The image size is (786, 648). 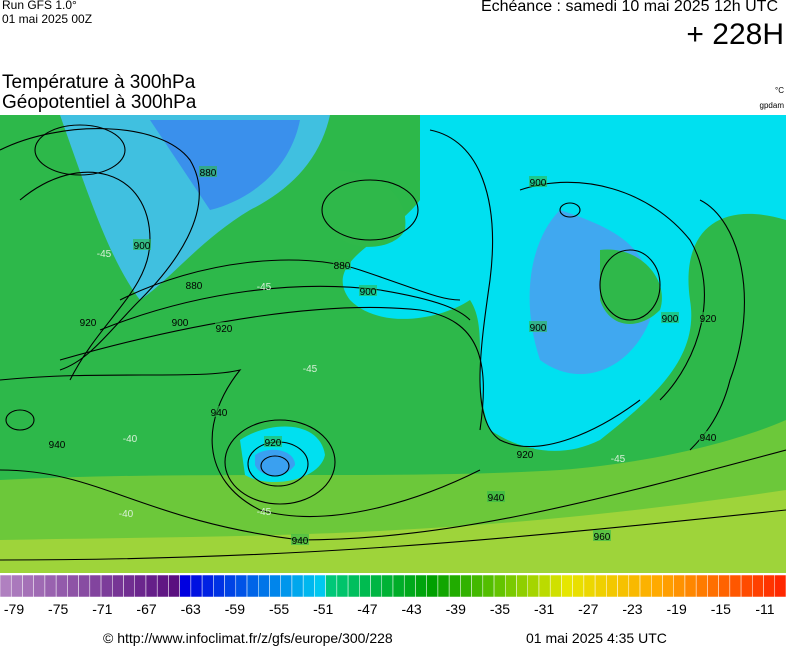 I want to click on scale-label: -67, so click(x=146, y=609).